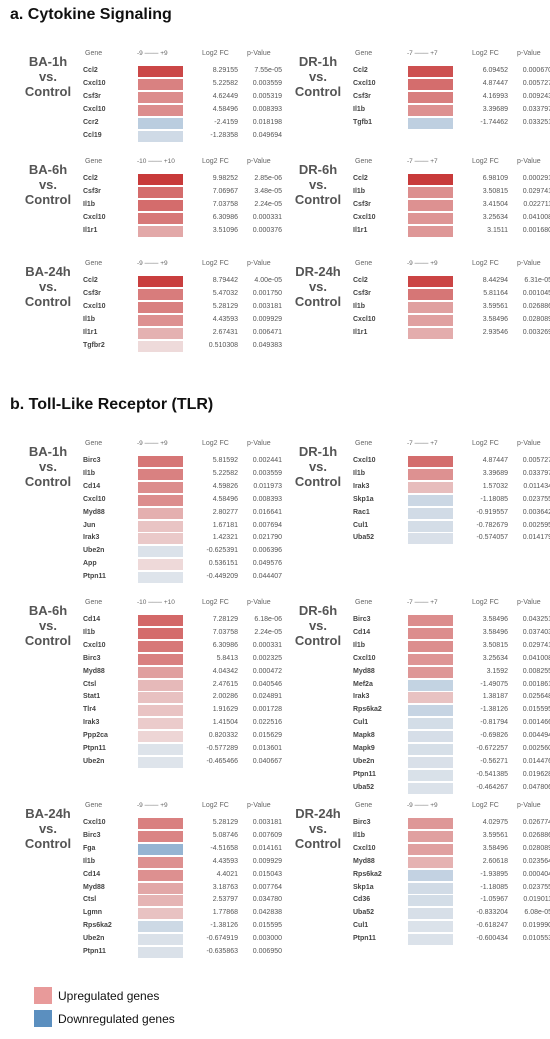 The height and width of the screenshot is (1039, 550). What do you see at coordinates (225, 70) in the screenshot?
I see `log2fc-value: 8.29155` at bounding box center [225, 70].